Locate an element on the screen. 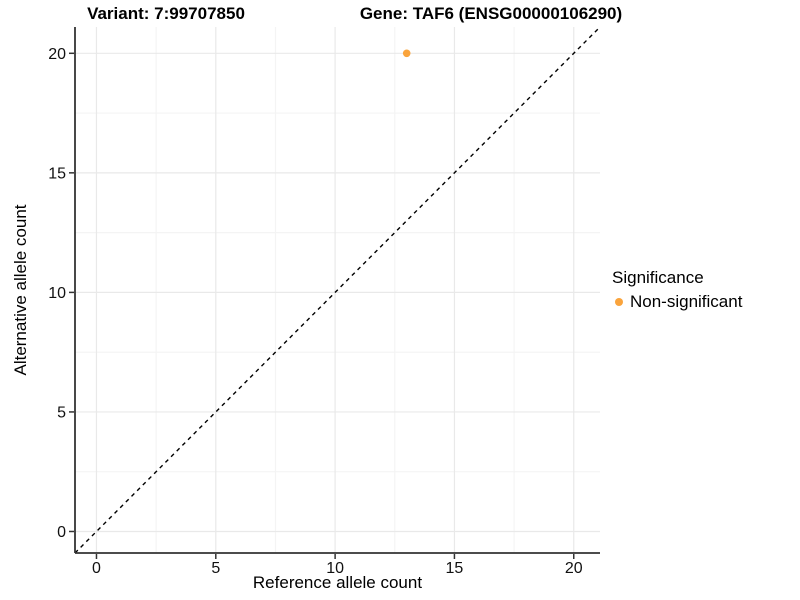  y-tick-label: 5 is located at coordinates (61, 412).